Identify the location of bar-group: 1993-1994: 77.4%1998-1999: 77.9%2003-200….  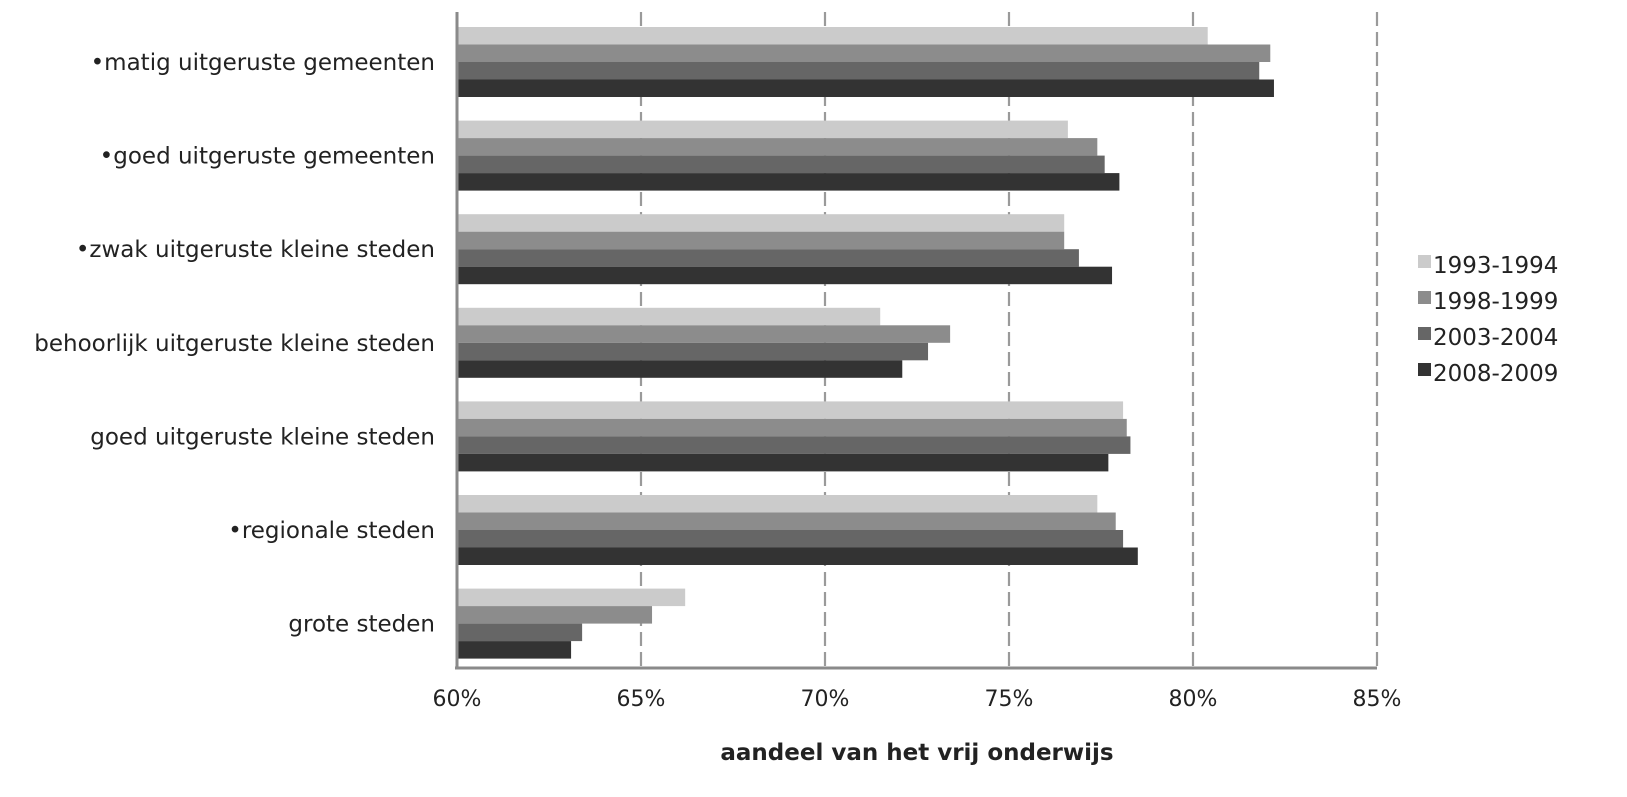
(797, 530).